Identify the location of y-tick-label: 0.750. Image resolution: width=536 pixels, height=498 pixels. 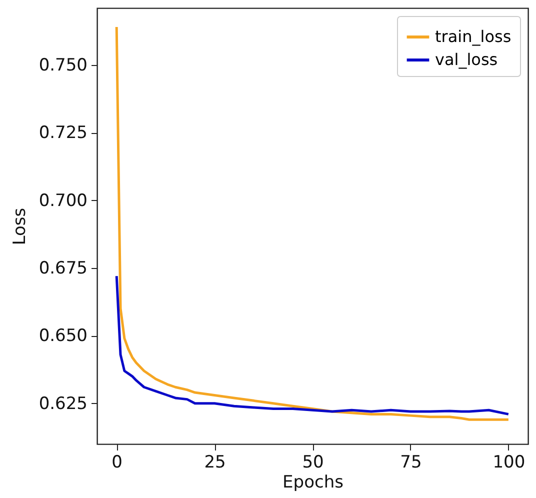
(63, 65).